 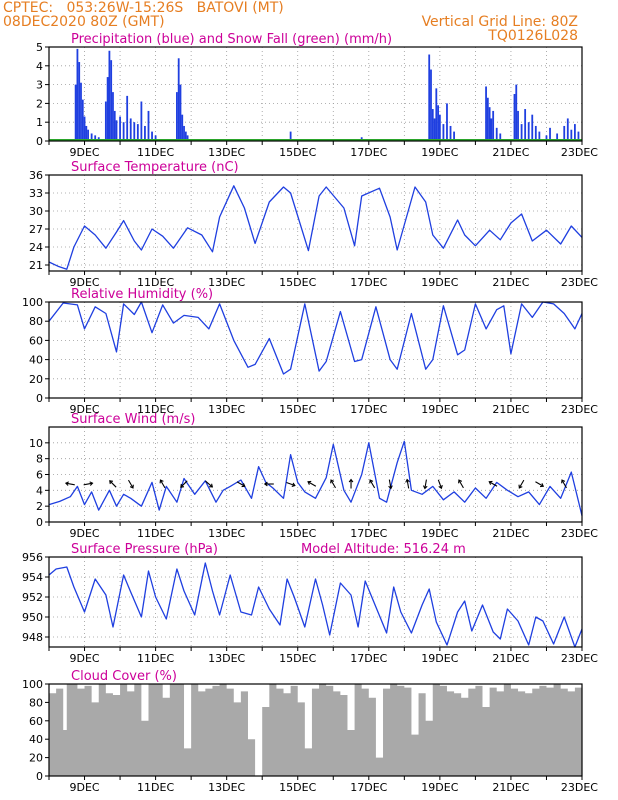 What do you see at coordinates (36, 193) in the screenshot?
I see `y-tick-label: 33` at bounding box center [36, 193].